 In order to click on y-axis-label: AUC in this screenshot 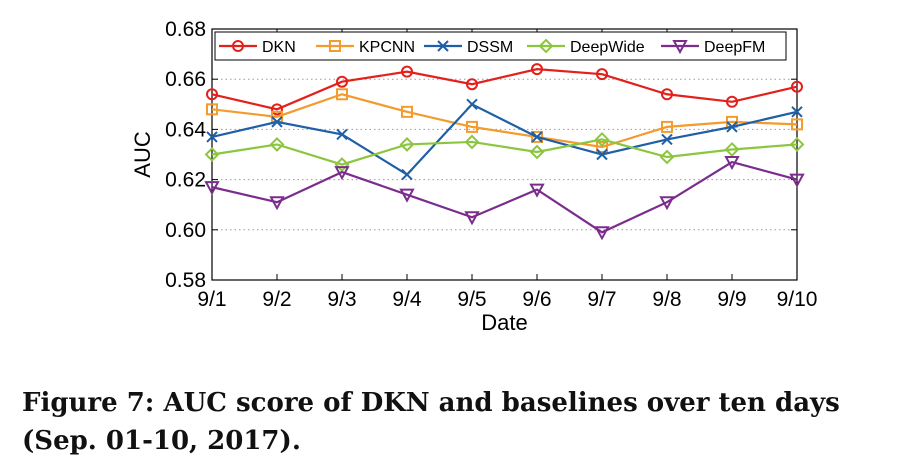, I will do `click(142, 154)`.